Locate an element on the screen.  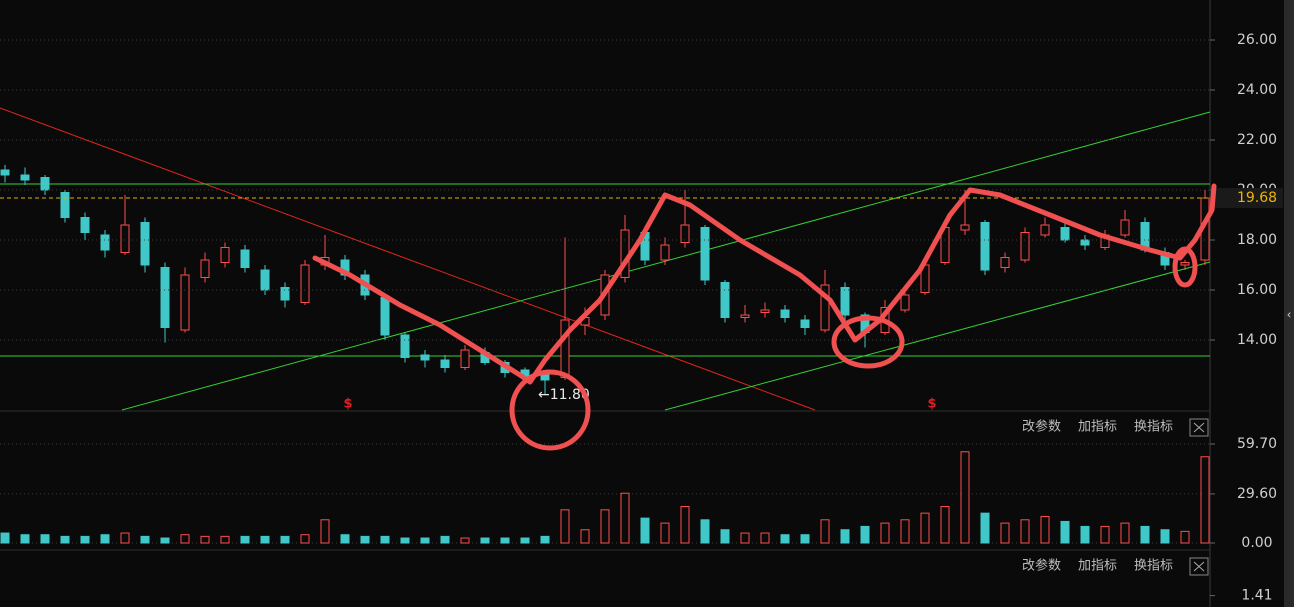
y-tick-label: 1.41 is located at coordinates (1256, 596).